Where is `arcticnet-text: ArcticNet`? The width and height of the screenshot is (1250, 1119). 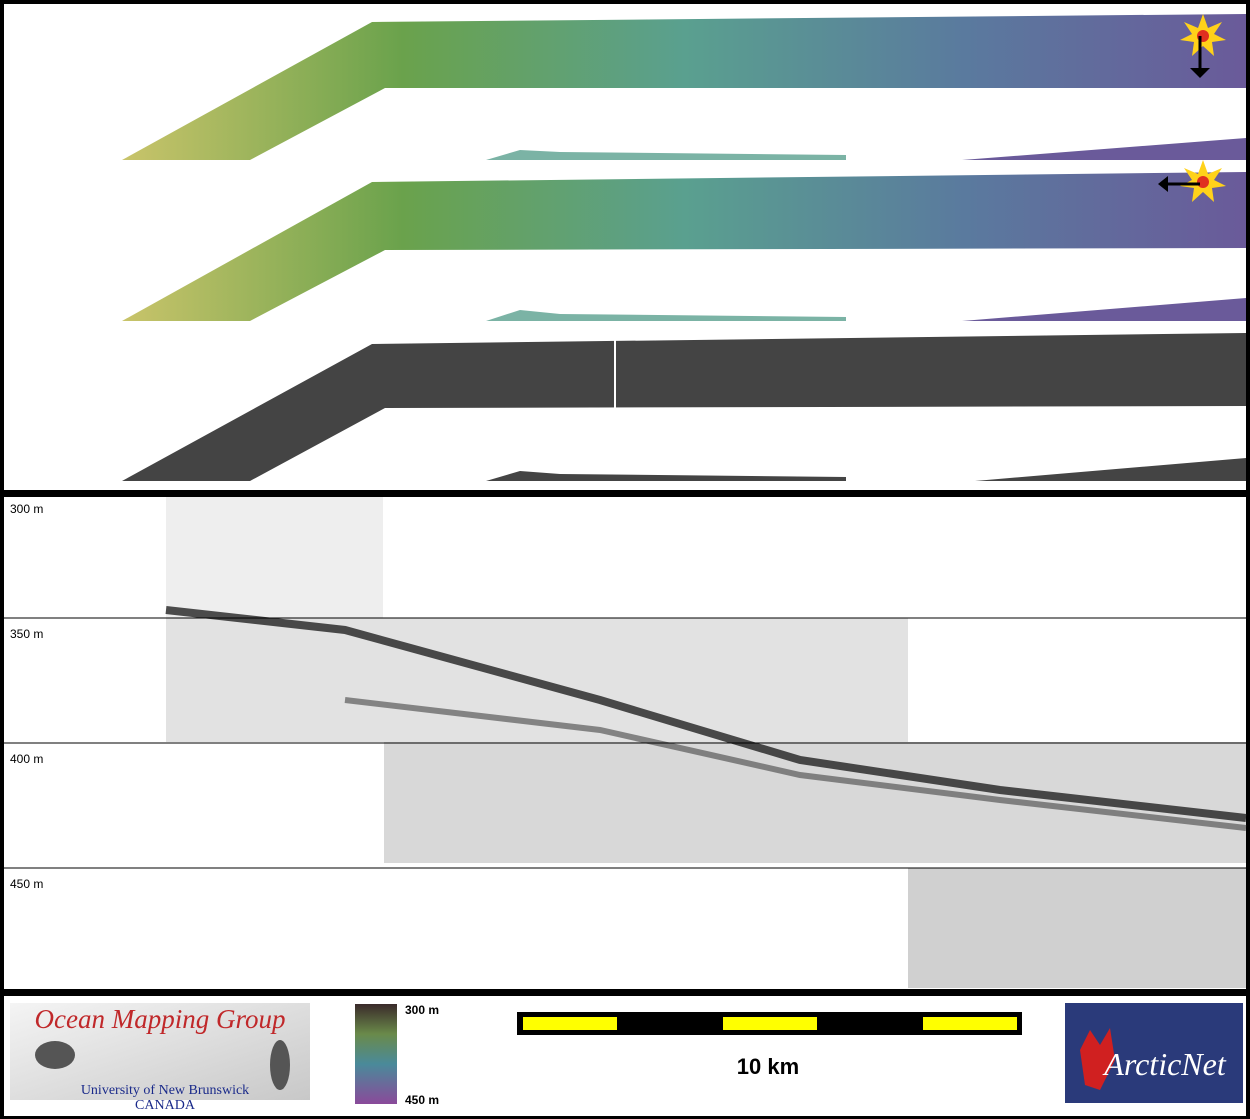 arcticnet-text: ArcticNet is located at coordinates (1164, 1064).